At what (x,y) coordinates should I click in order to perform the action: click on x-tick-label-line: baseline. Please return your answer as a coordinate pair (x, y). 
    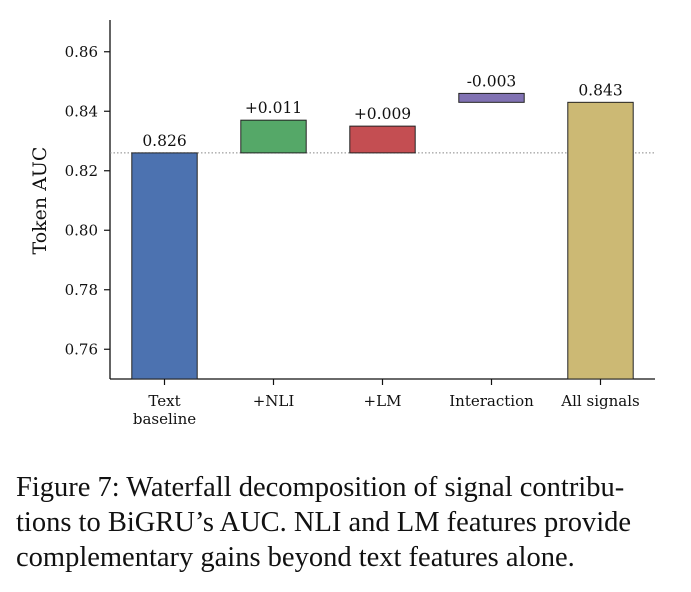
    Looking at the image, I should click on (164, 419).